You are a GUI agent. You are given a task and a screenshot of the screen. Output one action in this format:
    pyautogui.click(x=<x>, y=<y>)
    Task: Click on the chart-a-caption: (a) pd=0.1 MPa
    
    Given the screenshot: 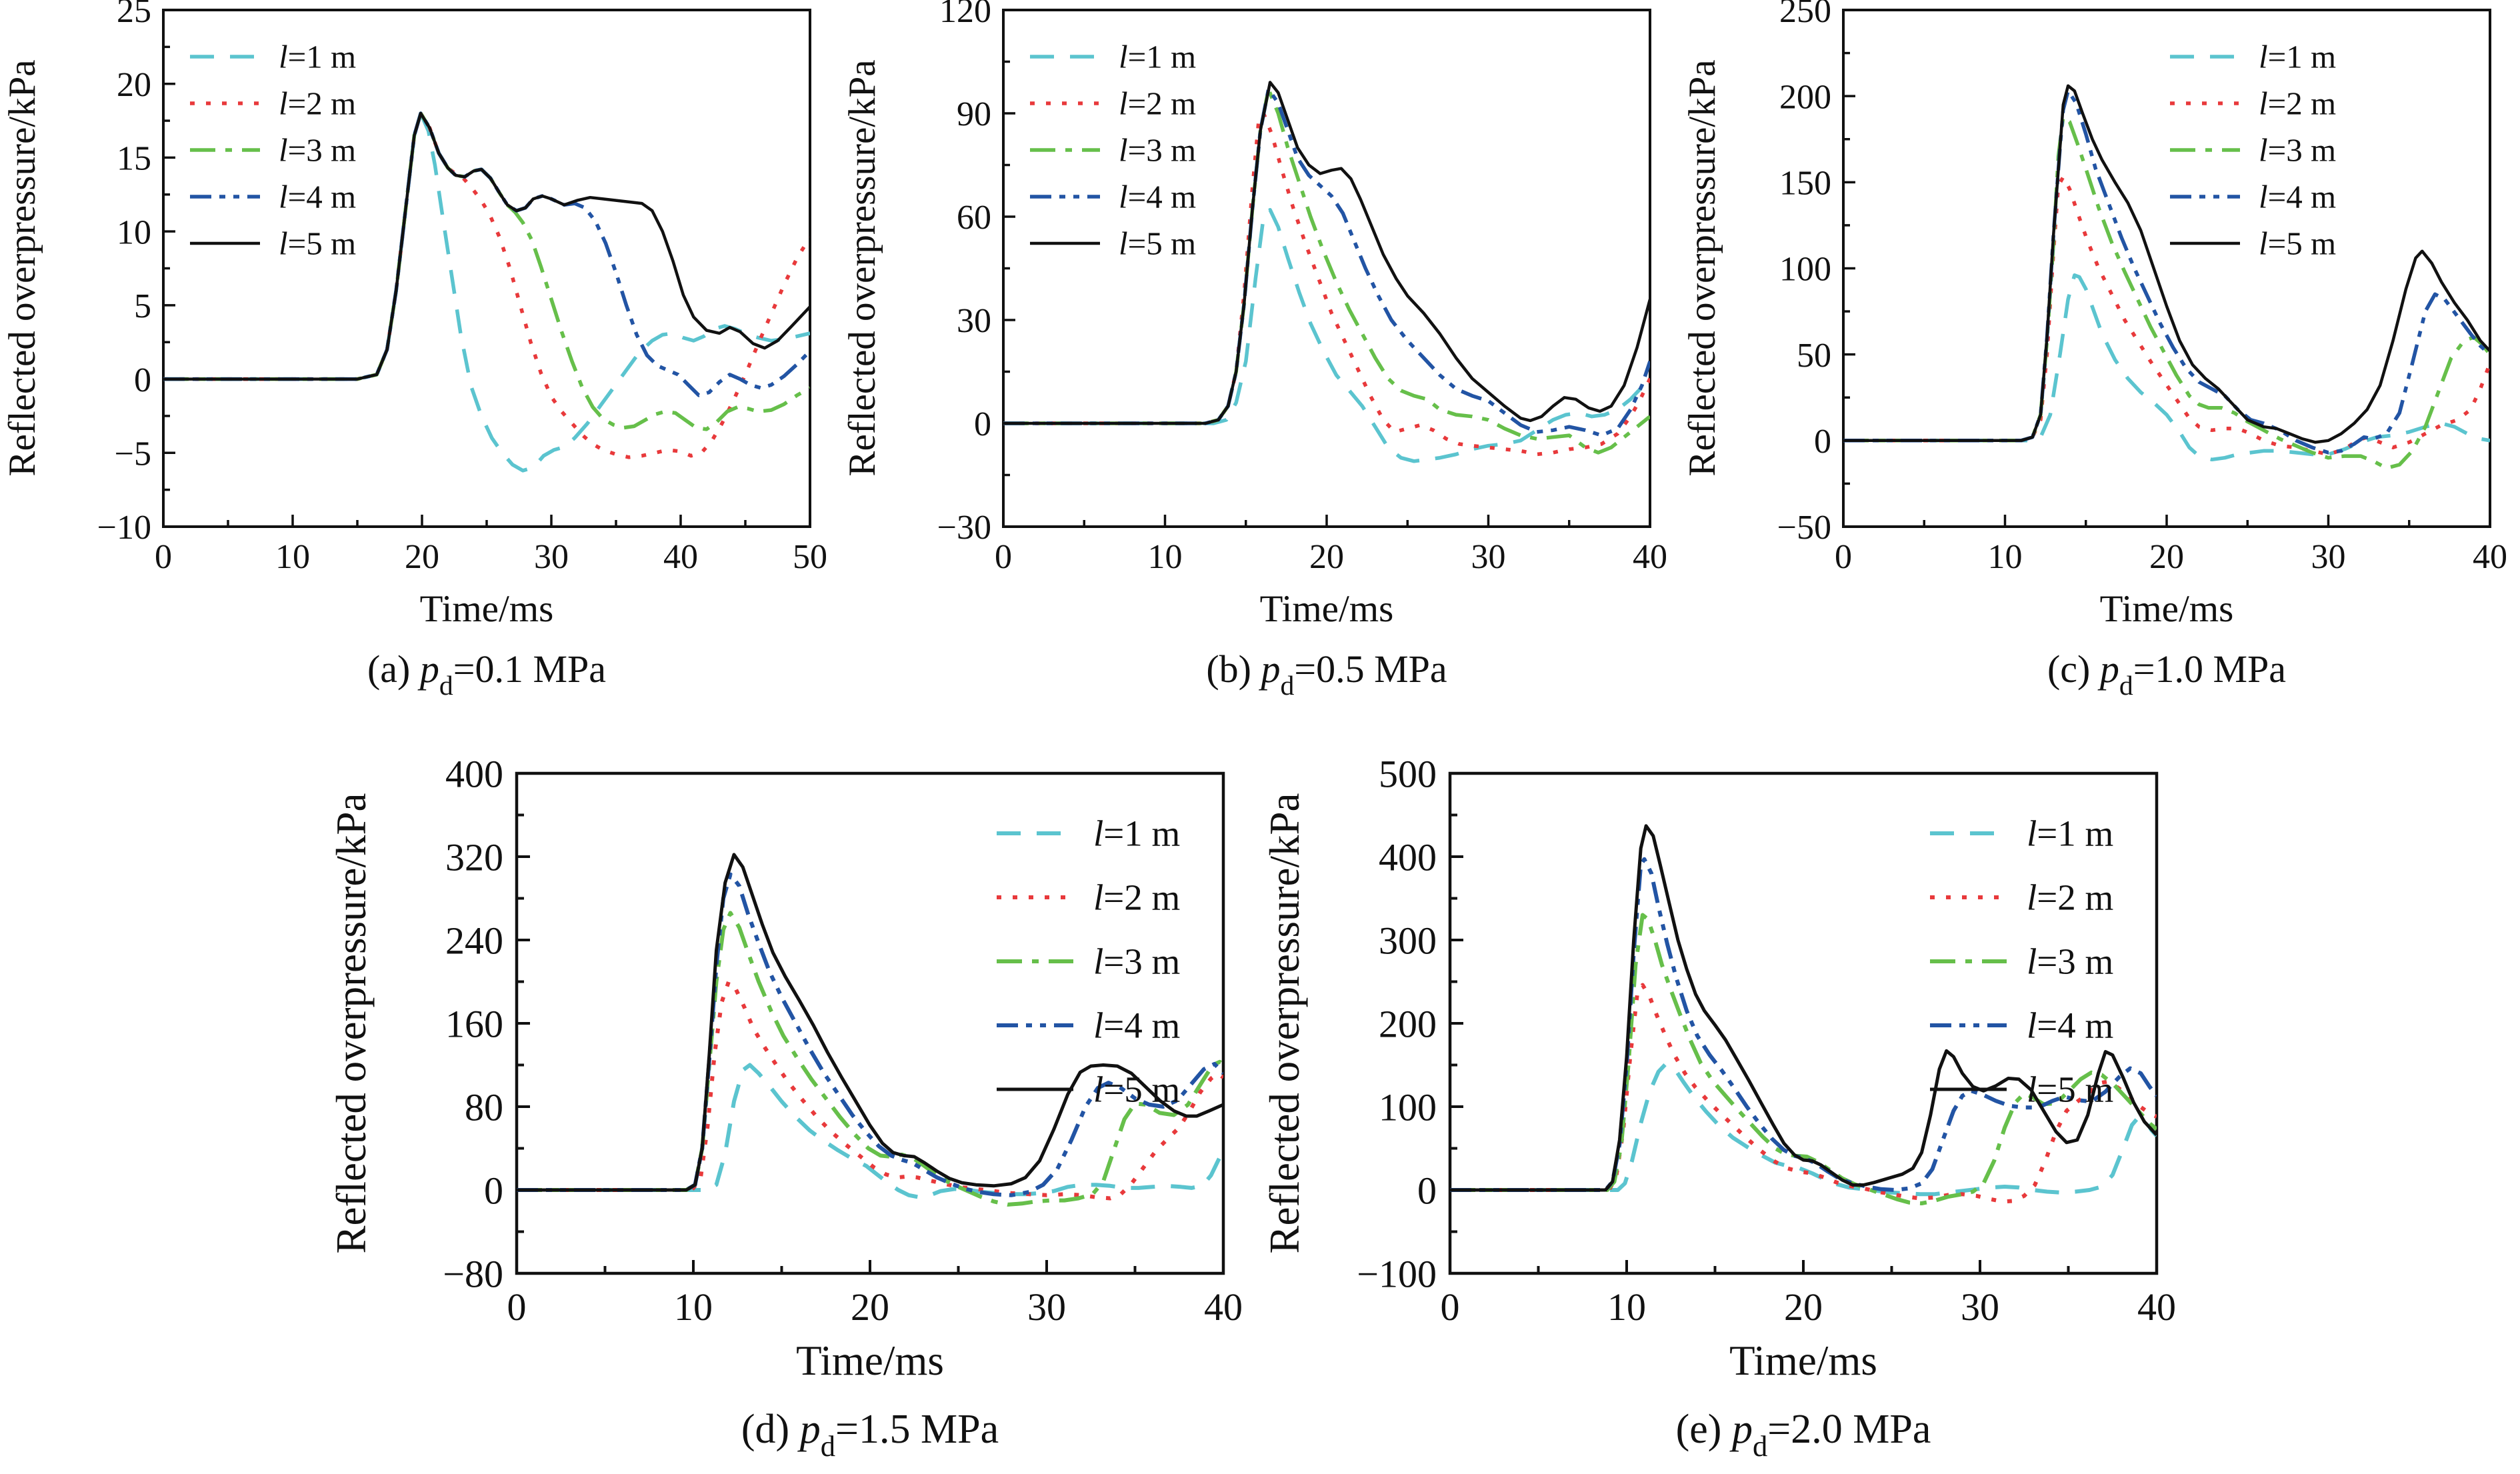 What is the action you would take?
    pyautogui.click(x=486, y=674)
    